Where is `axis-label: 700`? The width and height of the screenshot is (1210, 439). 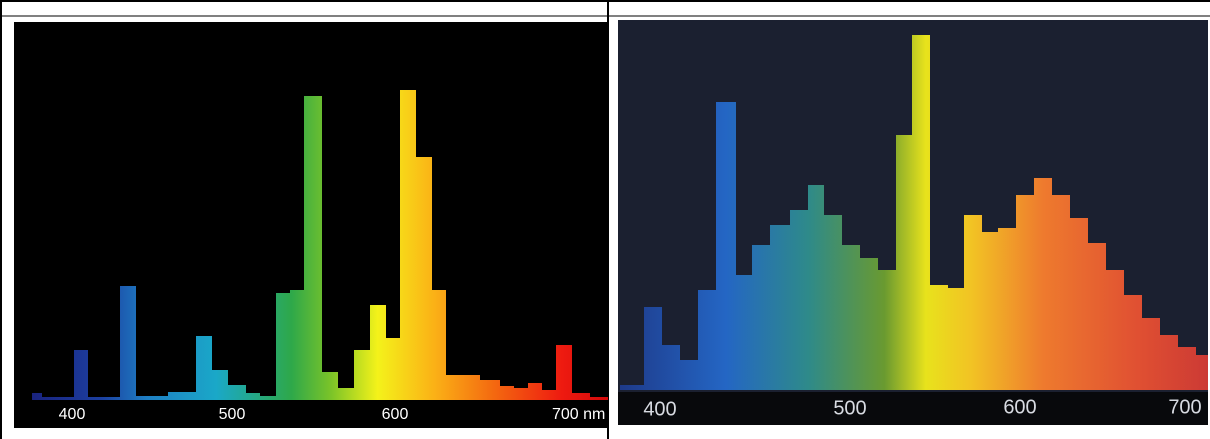 axis-label: 700 is located at coordinates (1184, 407).